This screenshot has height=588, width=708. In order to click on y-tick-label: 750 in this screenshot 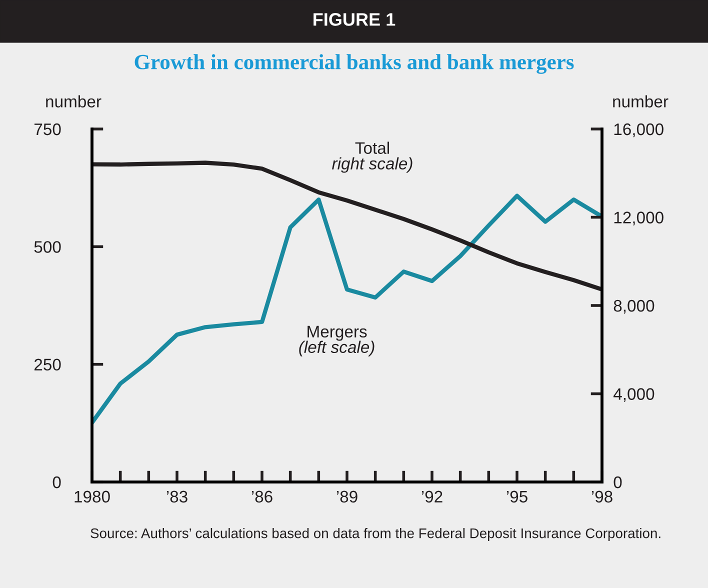, I will do `click(47, 129)`.